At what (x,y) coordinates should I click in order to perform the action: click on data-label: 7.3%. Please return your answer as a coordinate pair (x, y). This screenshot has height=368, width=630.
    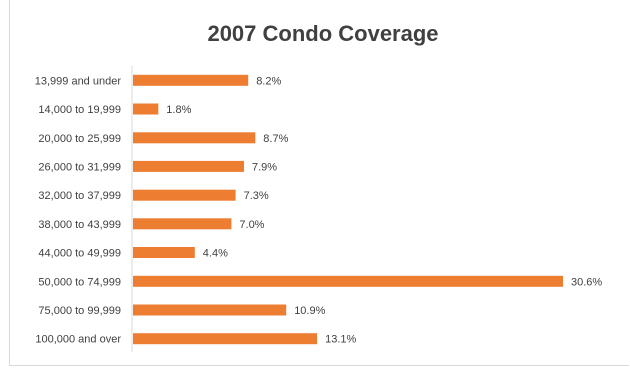
    Looking at the image, I should click on (256, 196).